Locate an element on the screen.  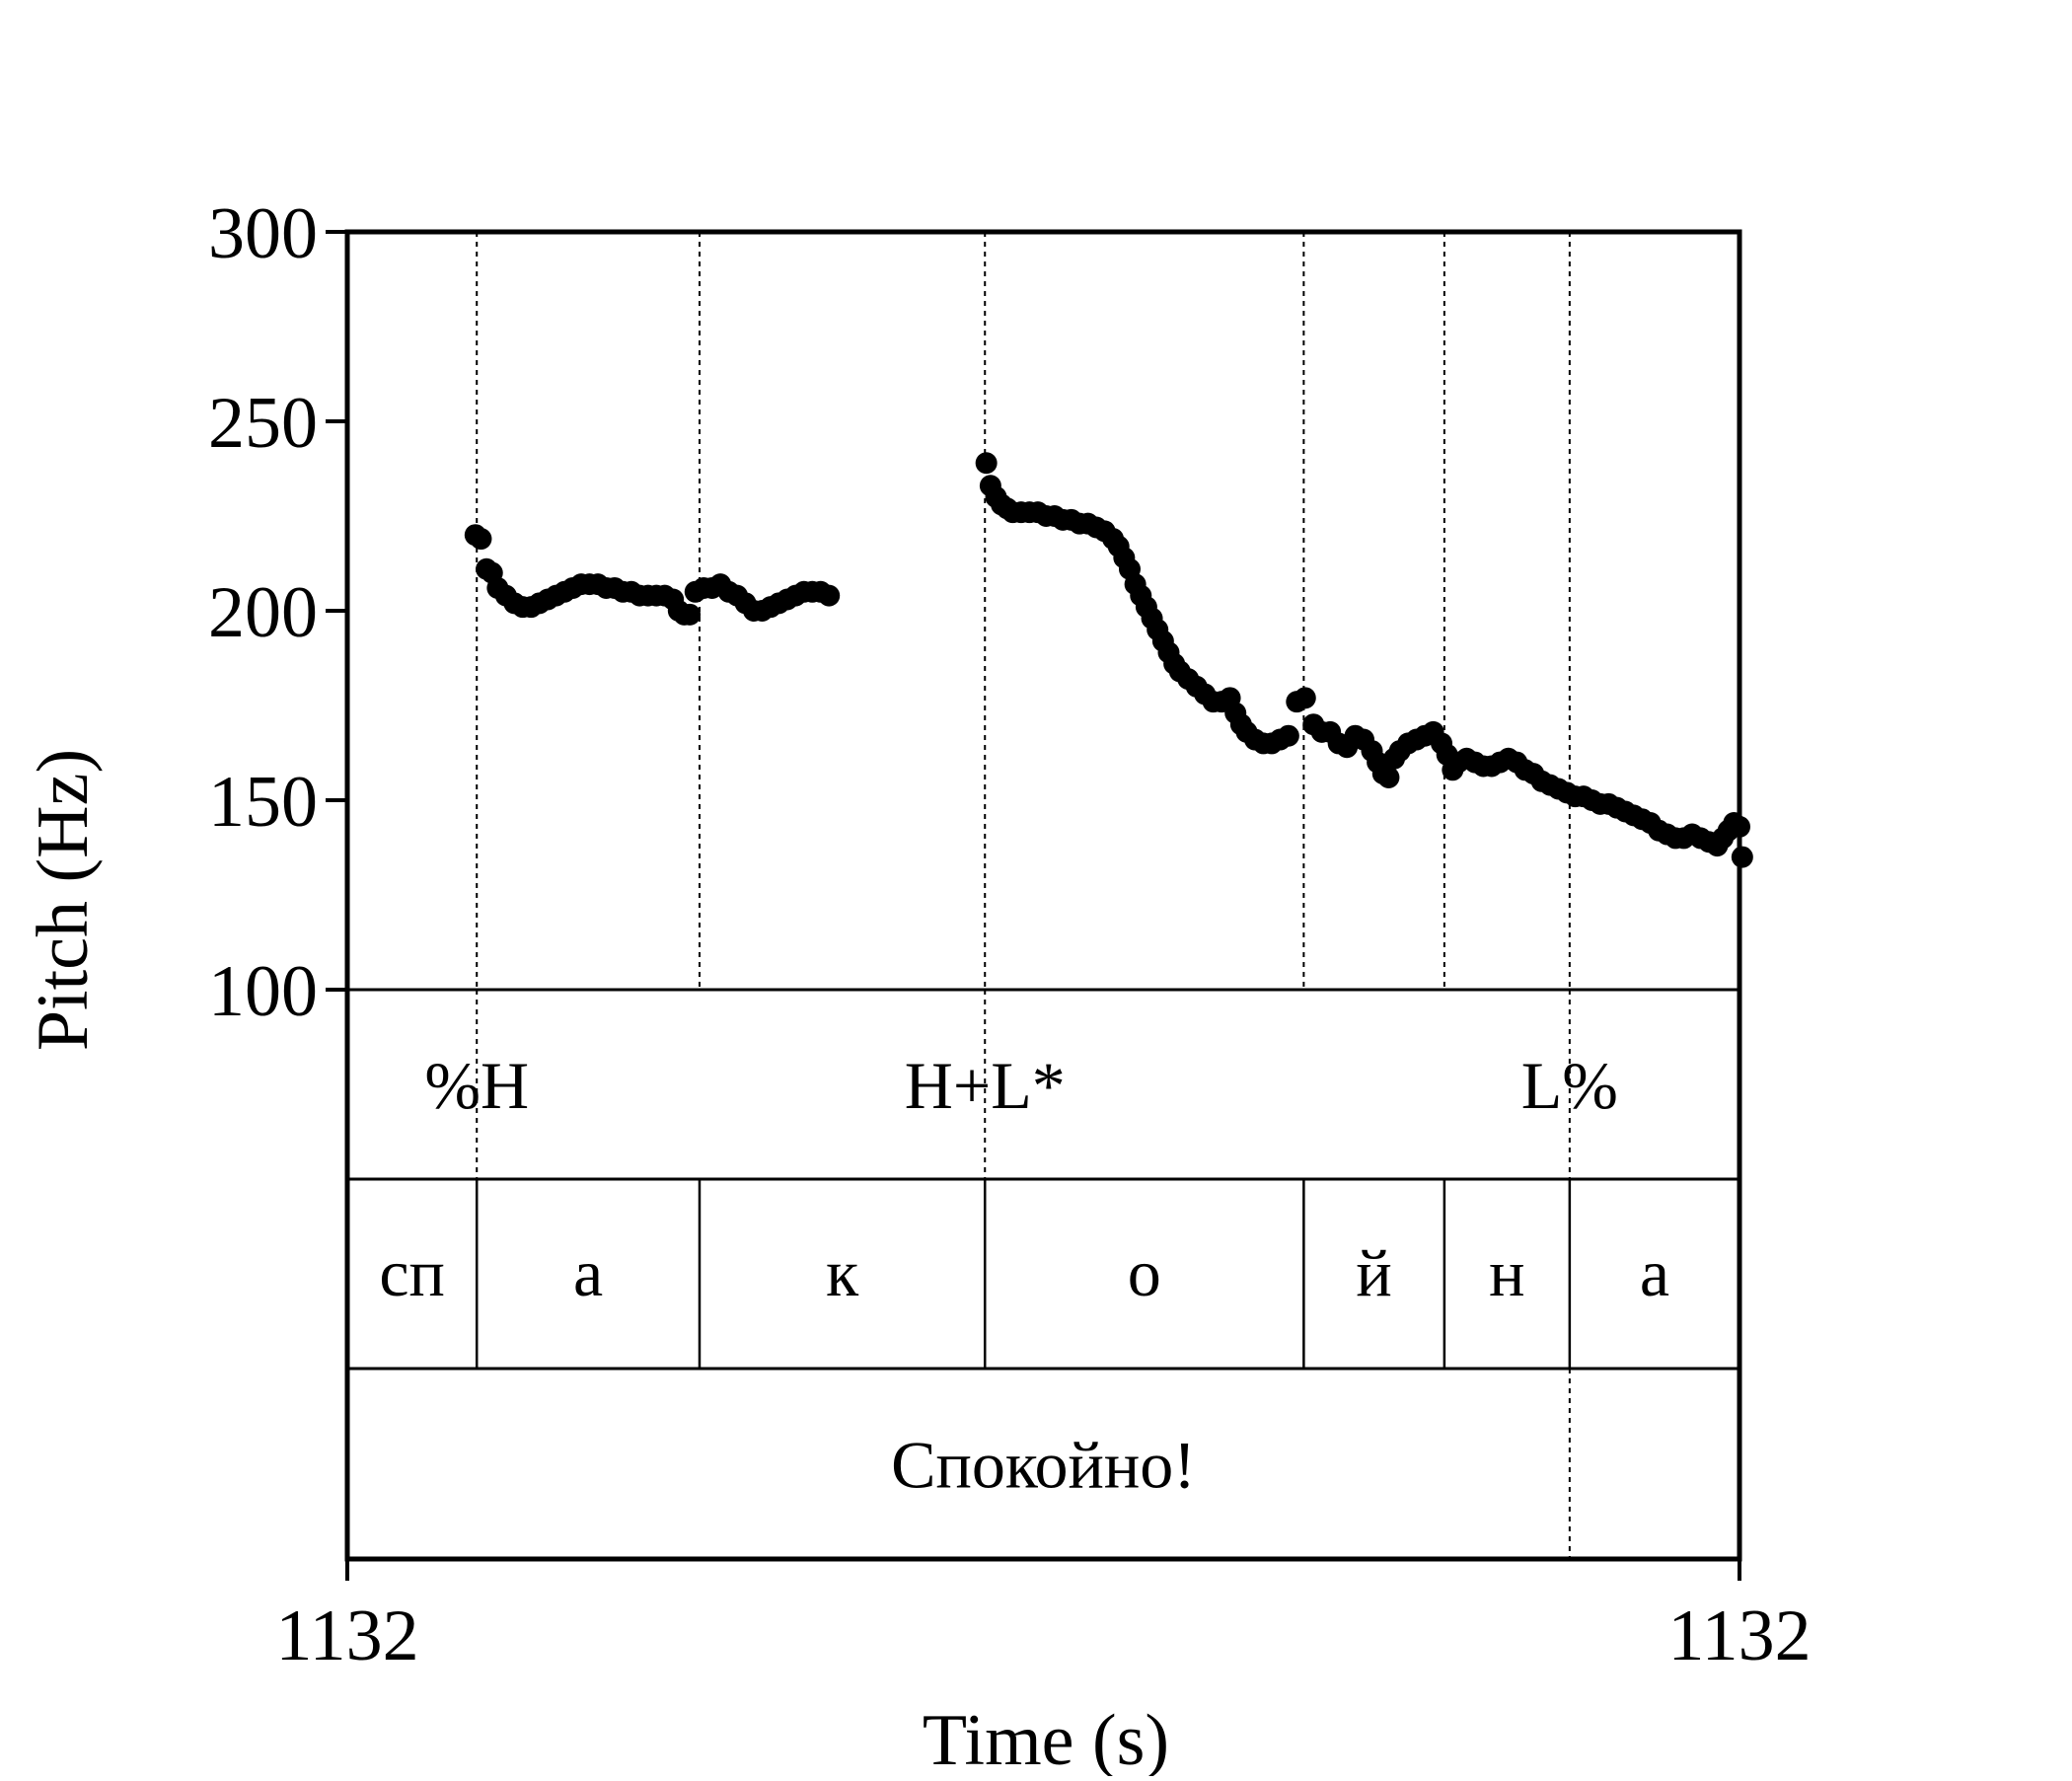
pitch-points is located at coordinates (1108, 660).